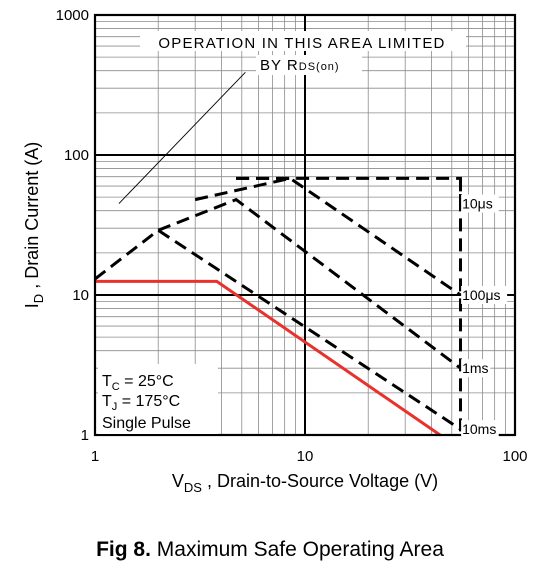  What do you see at coordinates (95, 456) in the screenshot?
I see `x-tick-label: 1` at bounding box center [95, 456].